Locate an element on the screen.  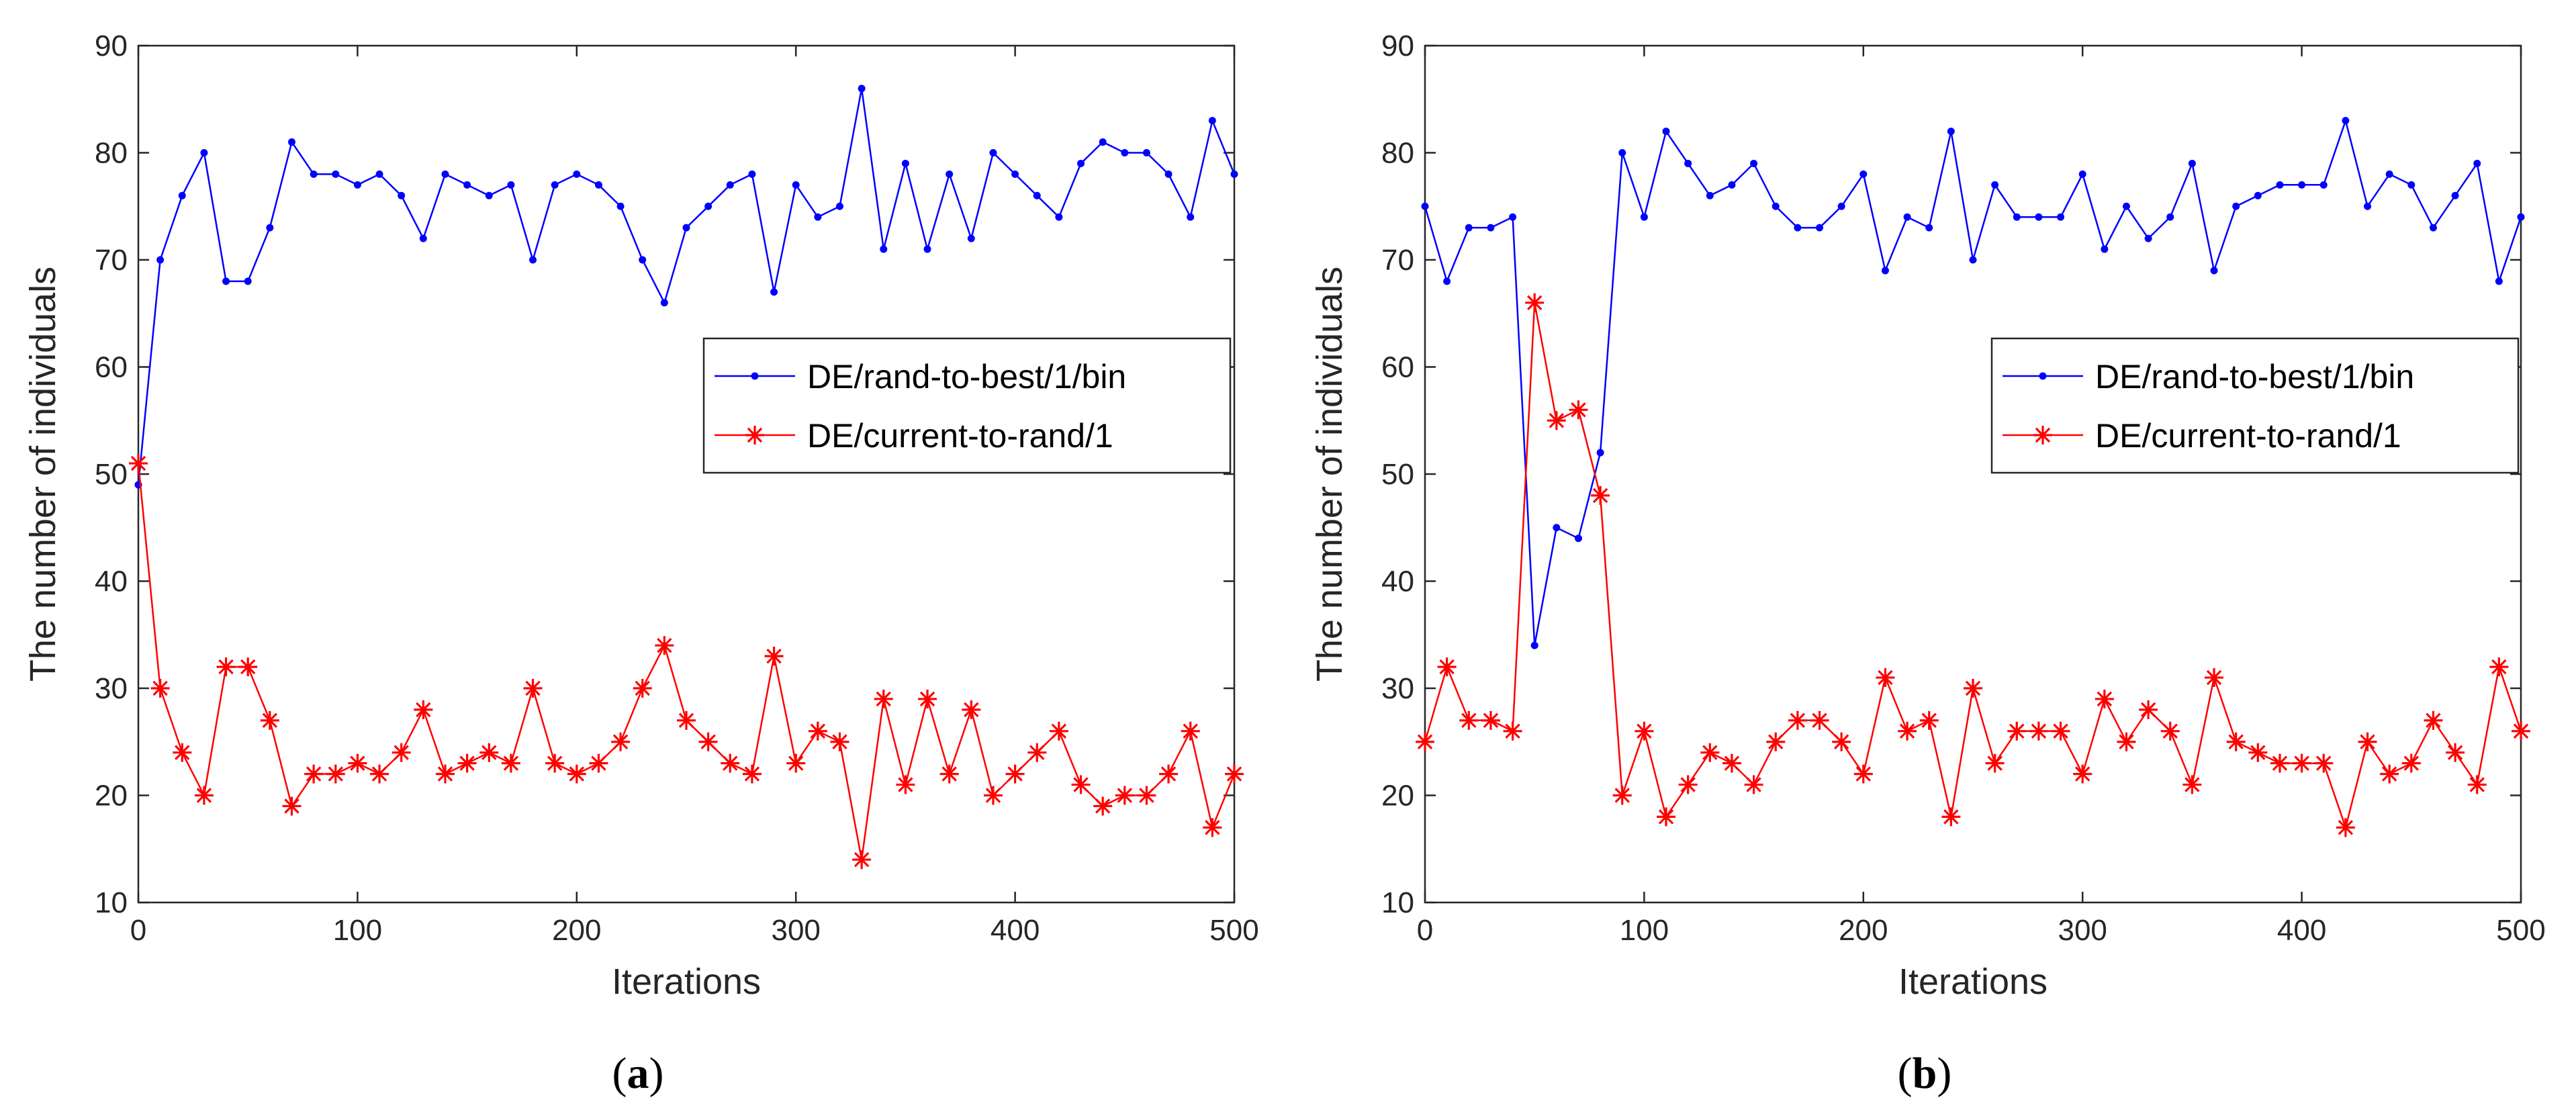
x-tick-label: 400 is located at coordinates (1015, 931).